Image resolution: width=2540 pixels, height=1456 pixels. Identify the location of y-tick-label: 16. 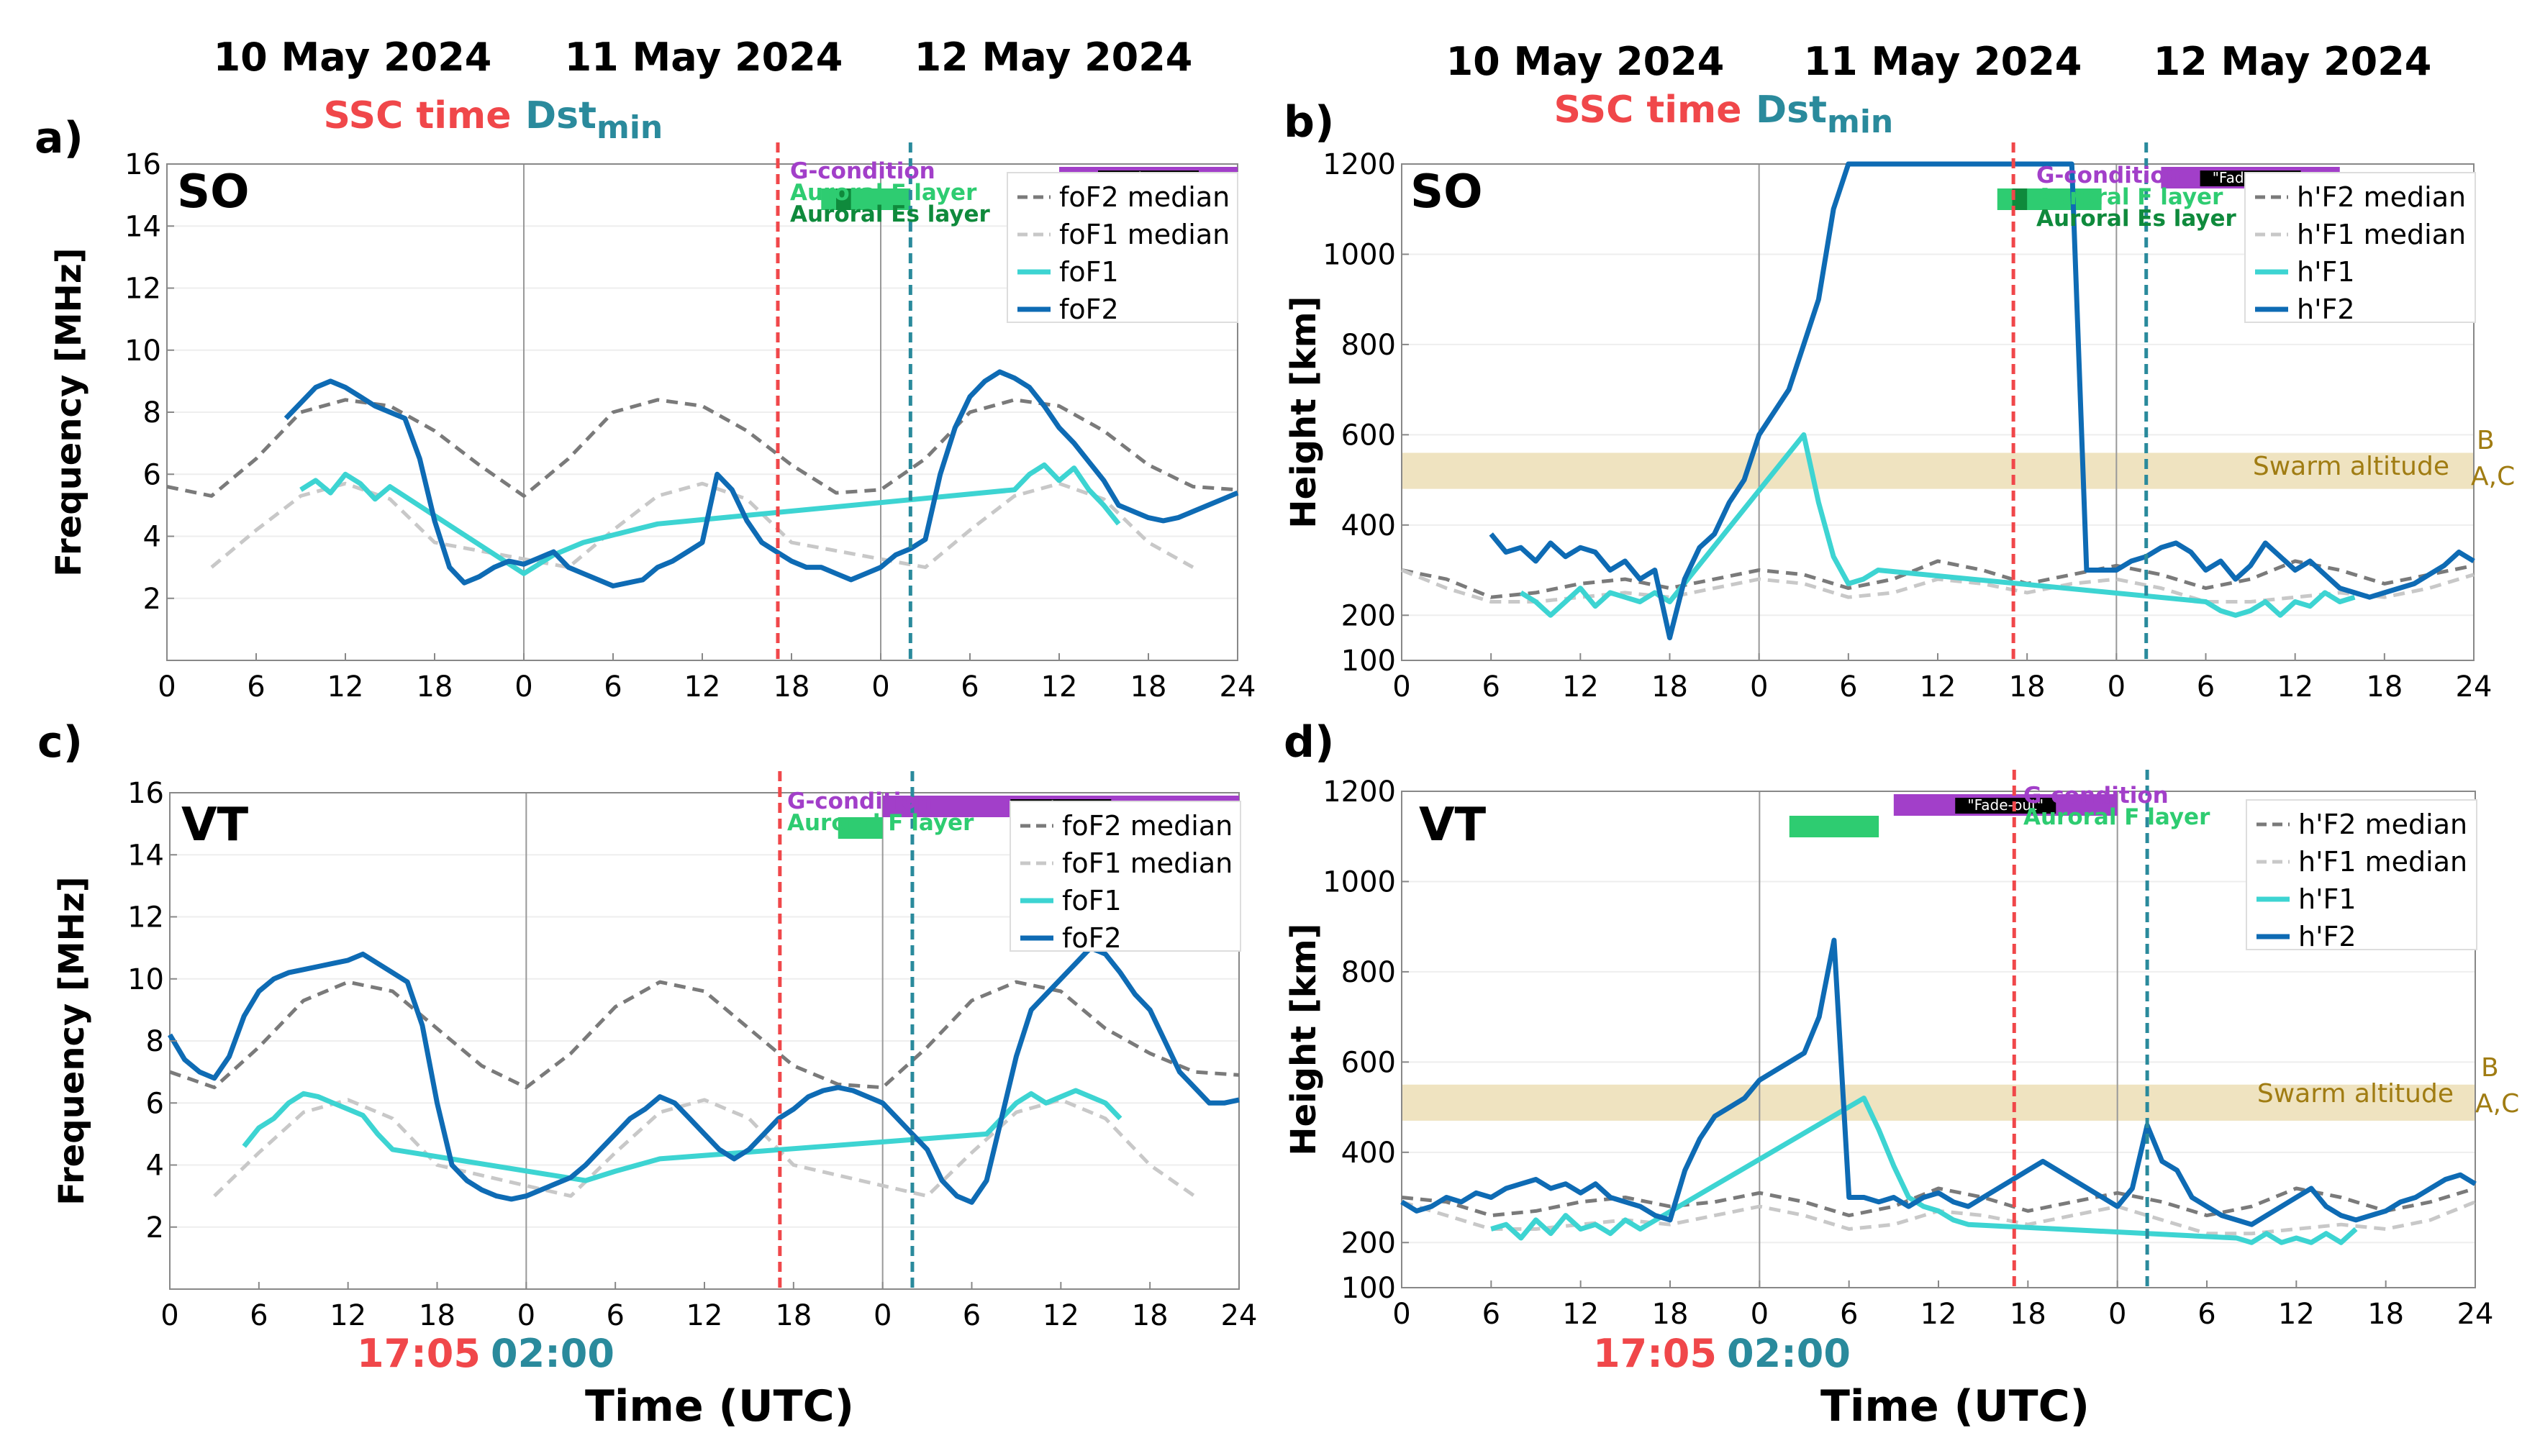
(146, 793).